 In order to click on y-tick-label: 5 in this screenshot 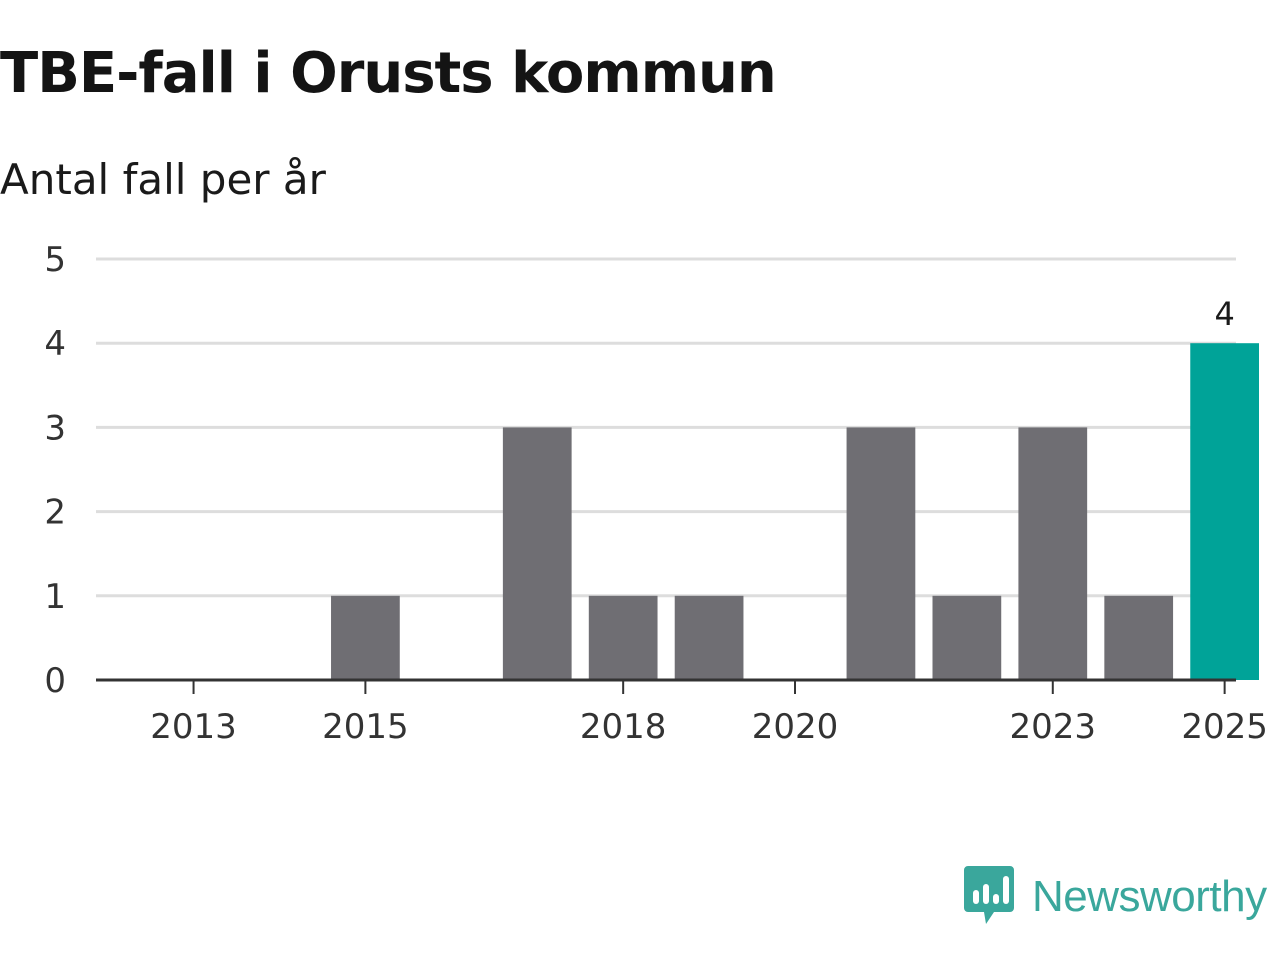, I will do `click(55, 260)`.